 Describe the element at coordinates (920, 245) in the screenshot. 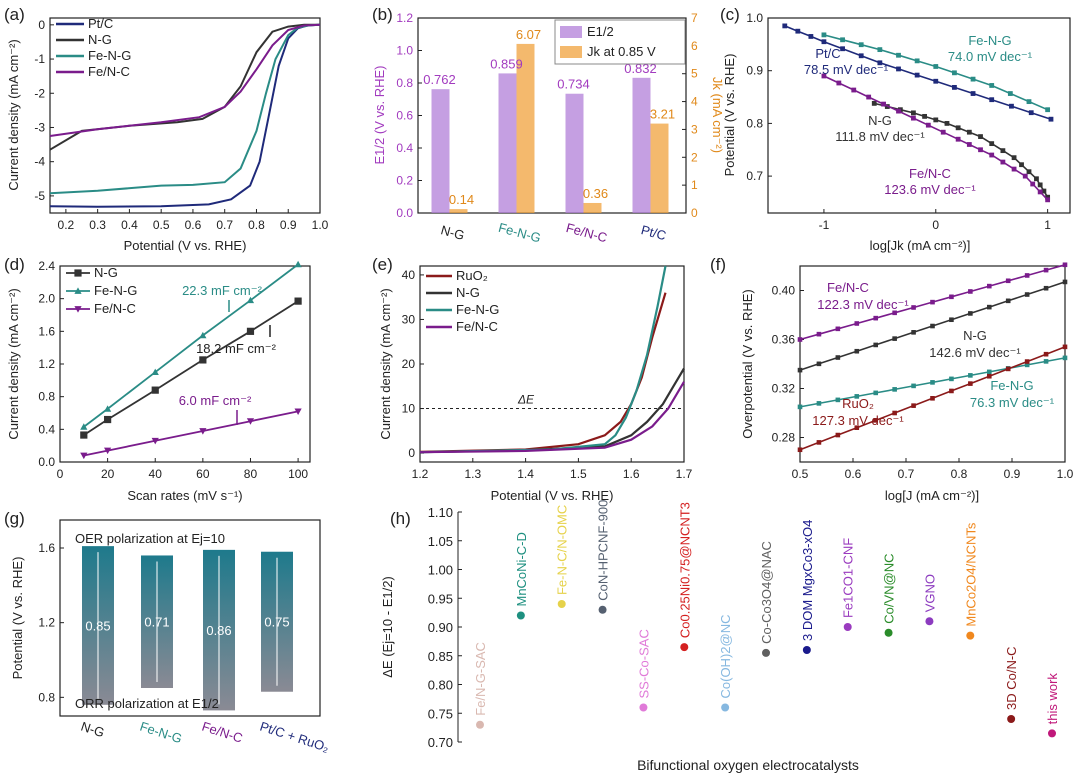

I see `chart-c-xlabel: log[Jk (mA cm⁻²)]` at that location.